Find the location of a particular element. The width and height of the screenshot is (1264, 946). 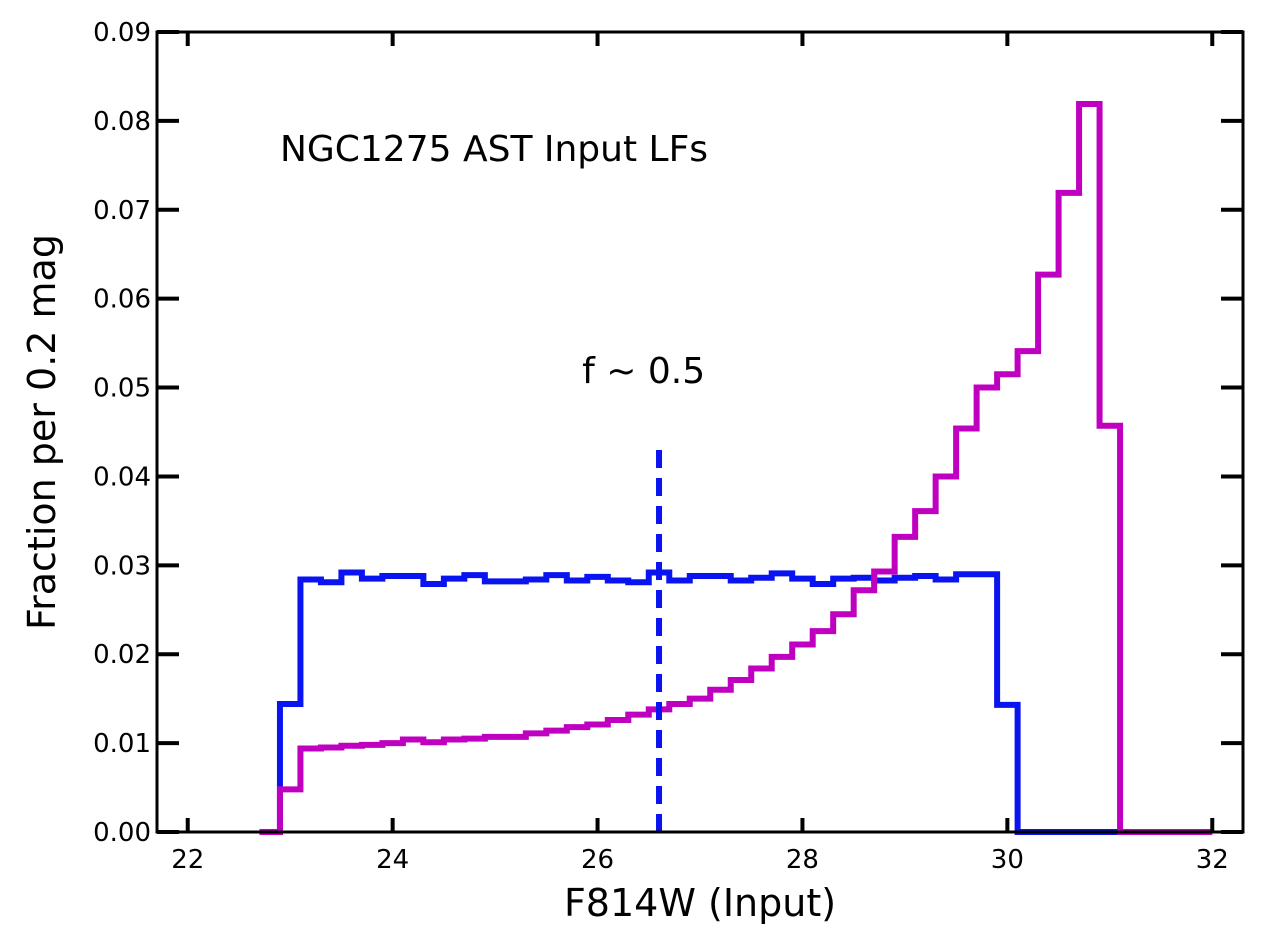

y-tick-label: 0.08 is located at coordinates (122, 122).